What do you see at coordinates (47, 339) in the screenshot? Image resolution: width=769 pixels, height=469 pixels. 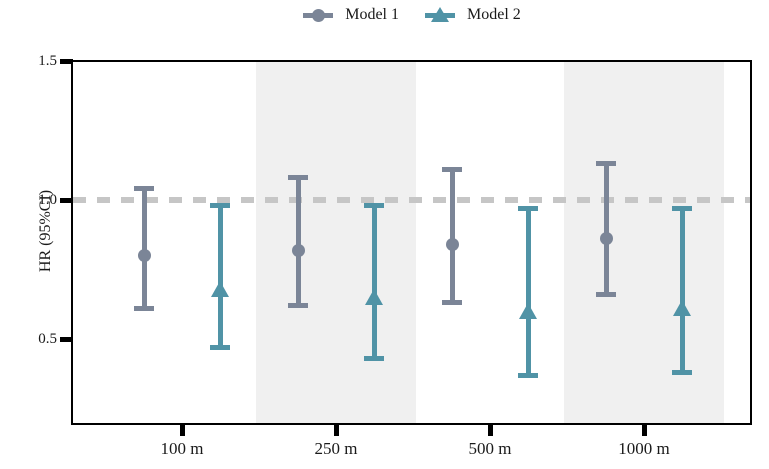 I see `y-tick-label-0.5: 0.5` at bounding box center [47, 339].